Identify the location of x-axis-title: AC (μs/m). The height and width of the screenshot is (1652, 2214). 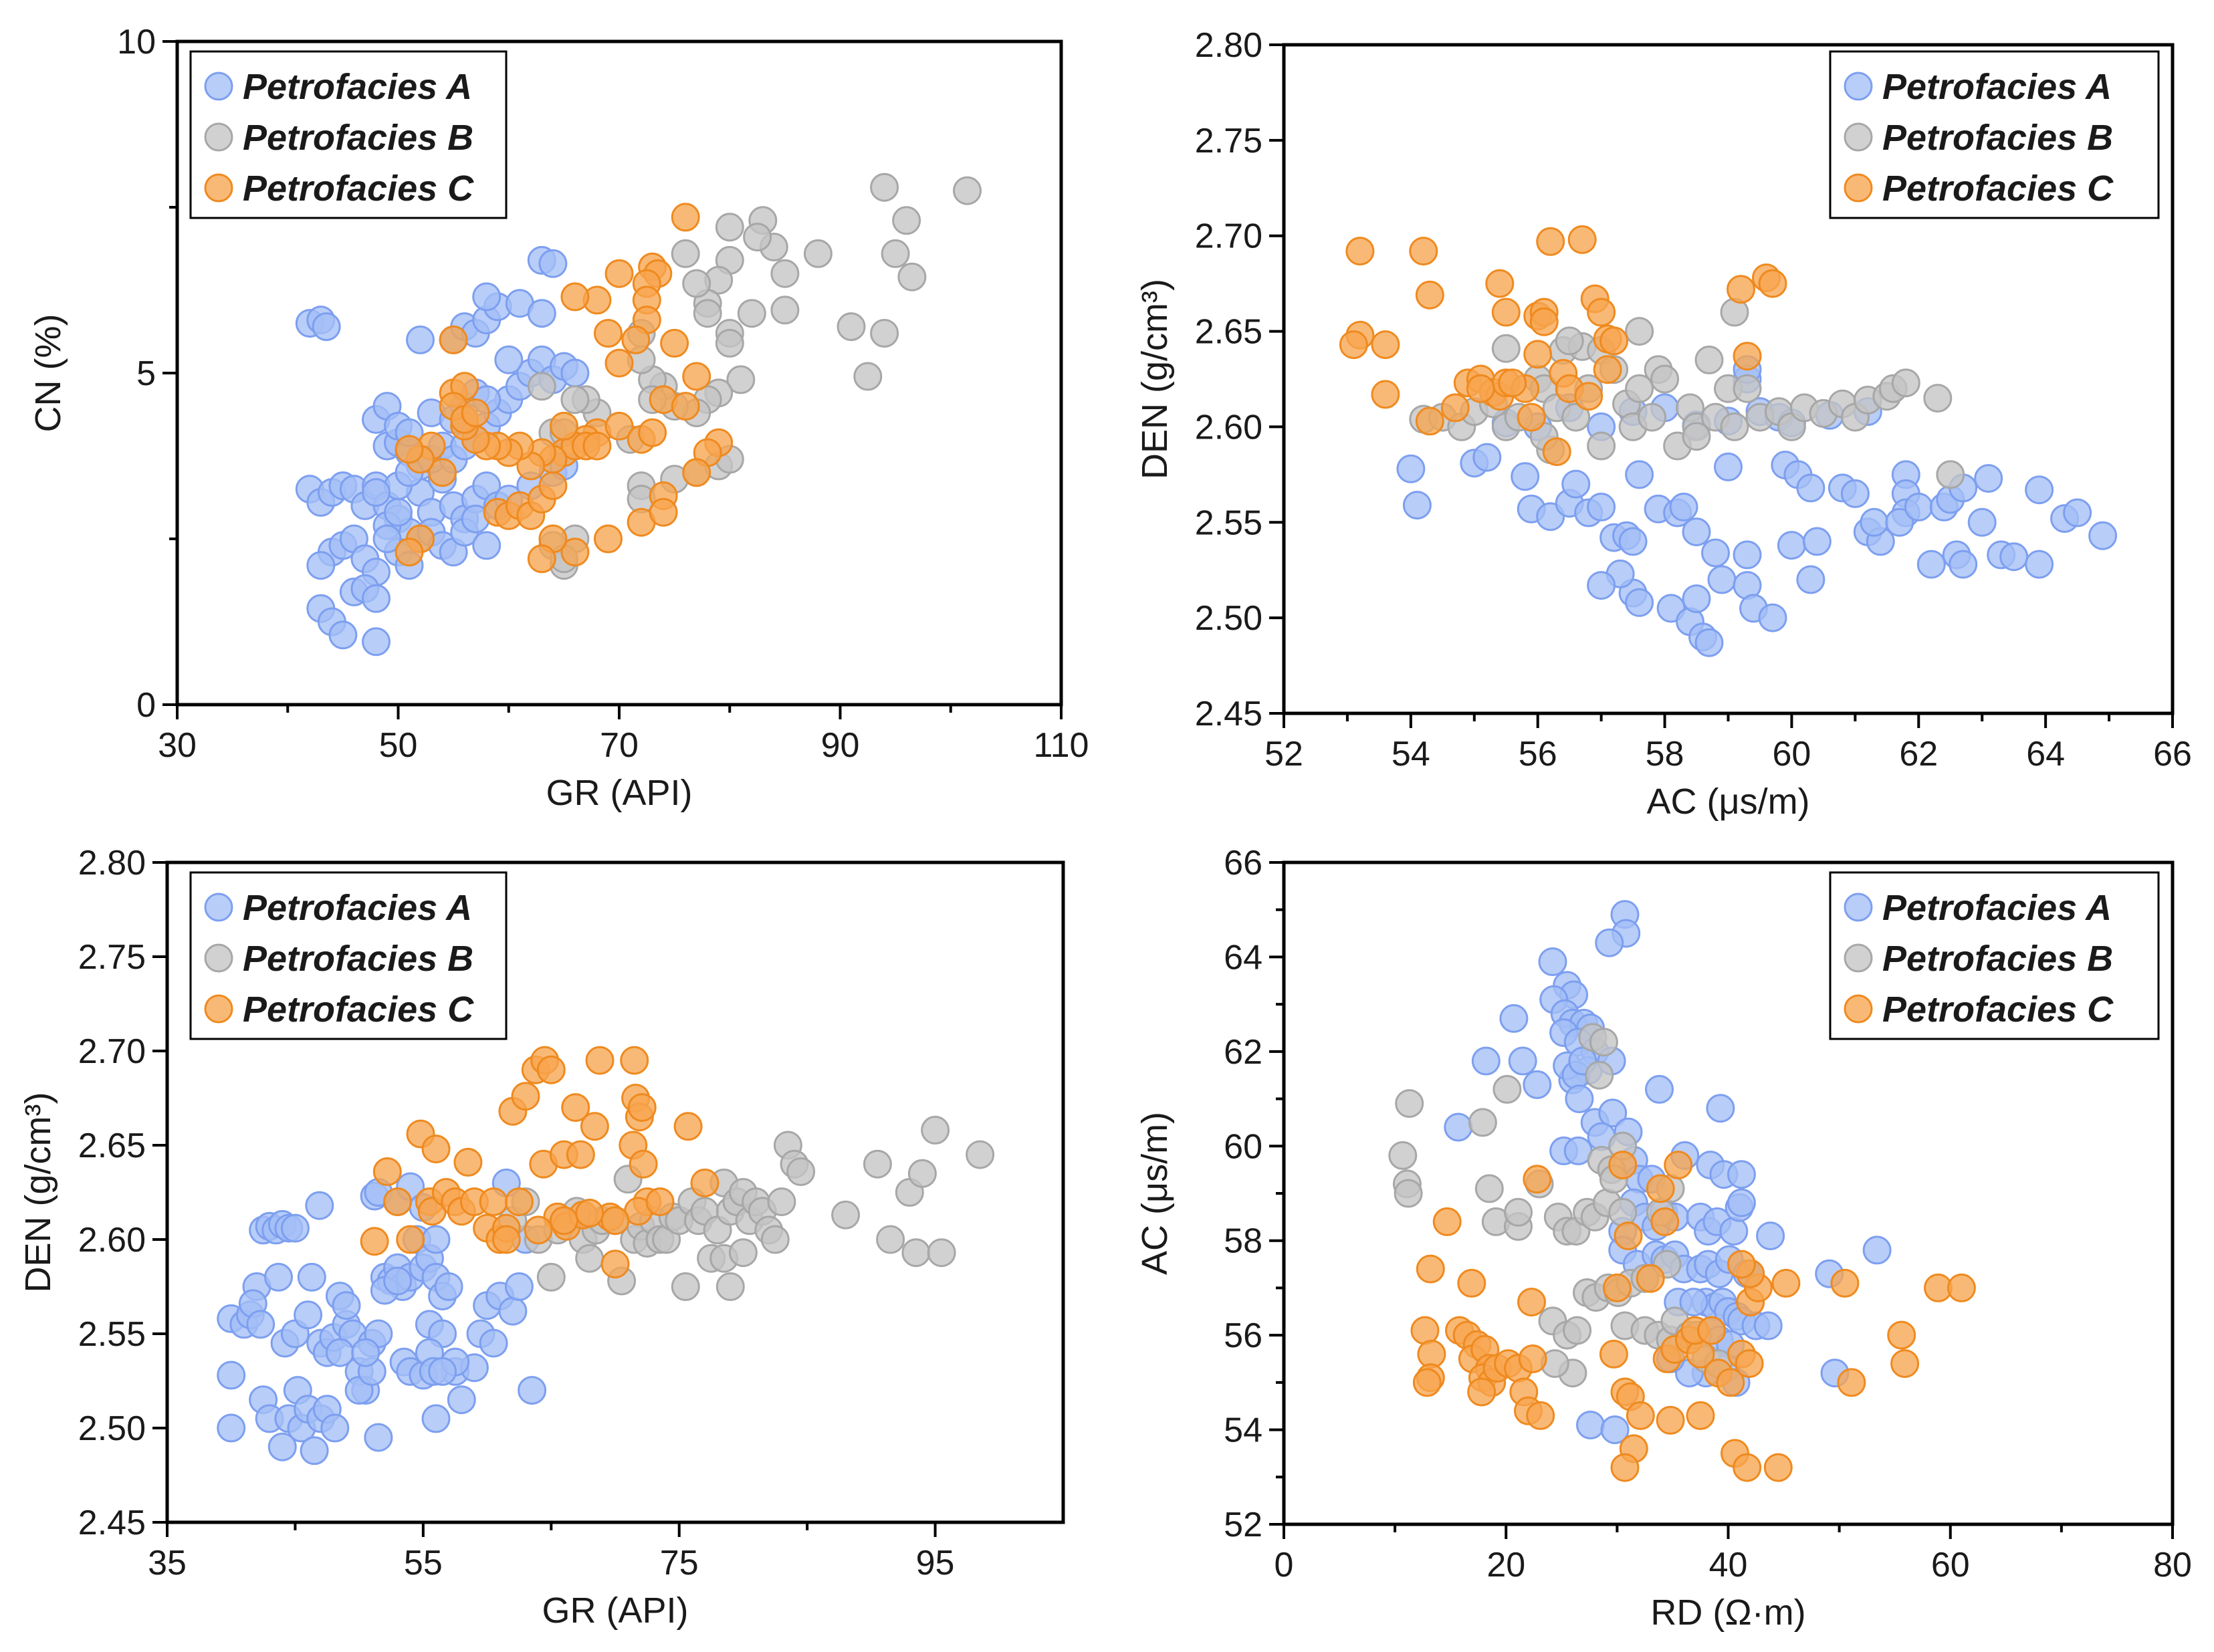
(1727, 802).